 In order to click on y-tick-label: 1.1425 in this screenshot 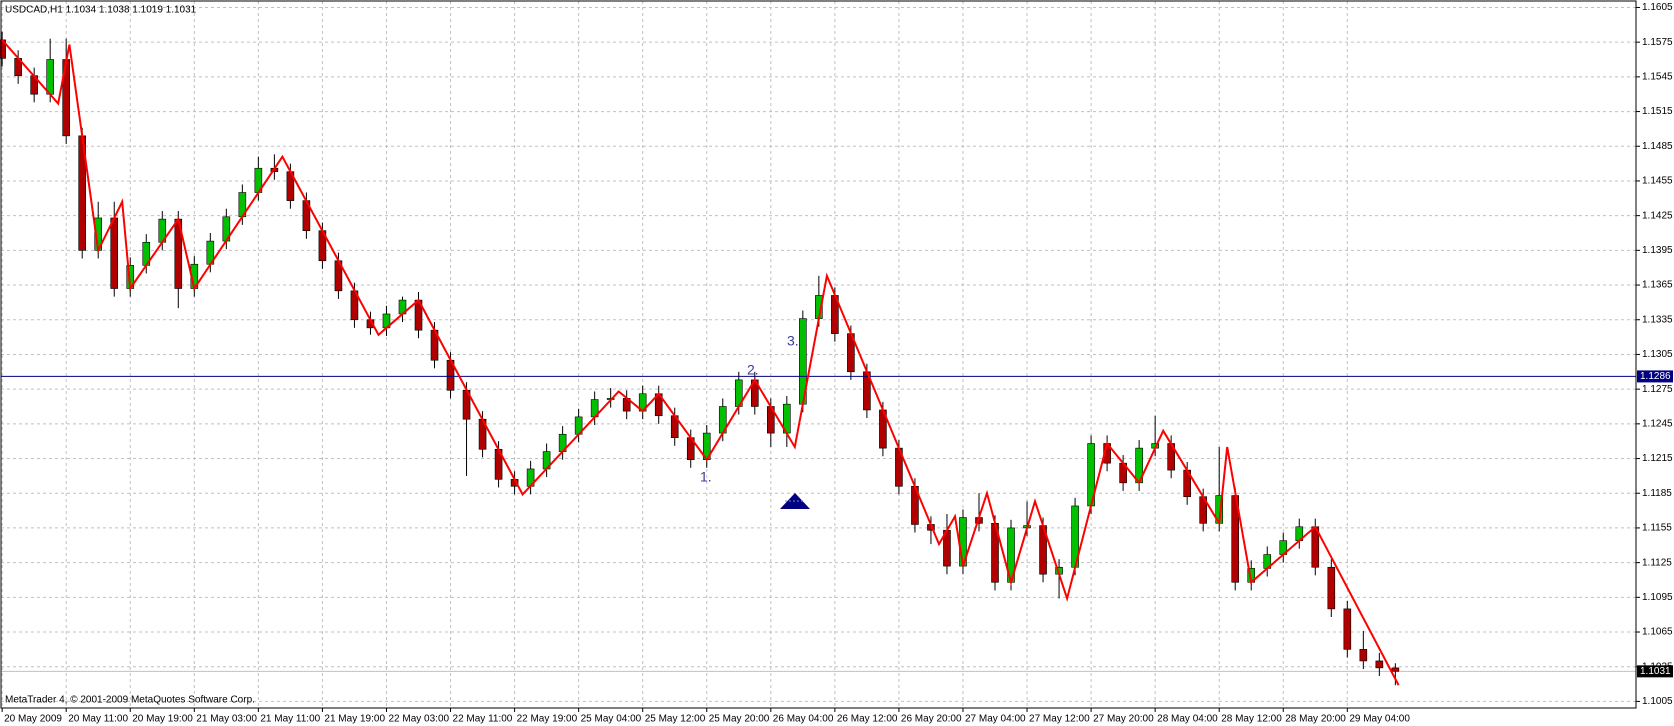, I will do `click(1657, 215)`.